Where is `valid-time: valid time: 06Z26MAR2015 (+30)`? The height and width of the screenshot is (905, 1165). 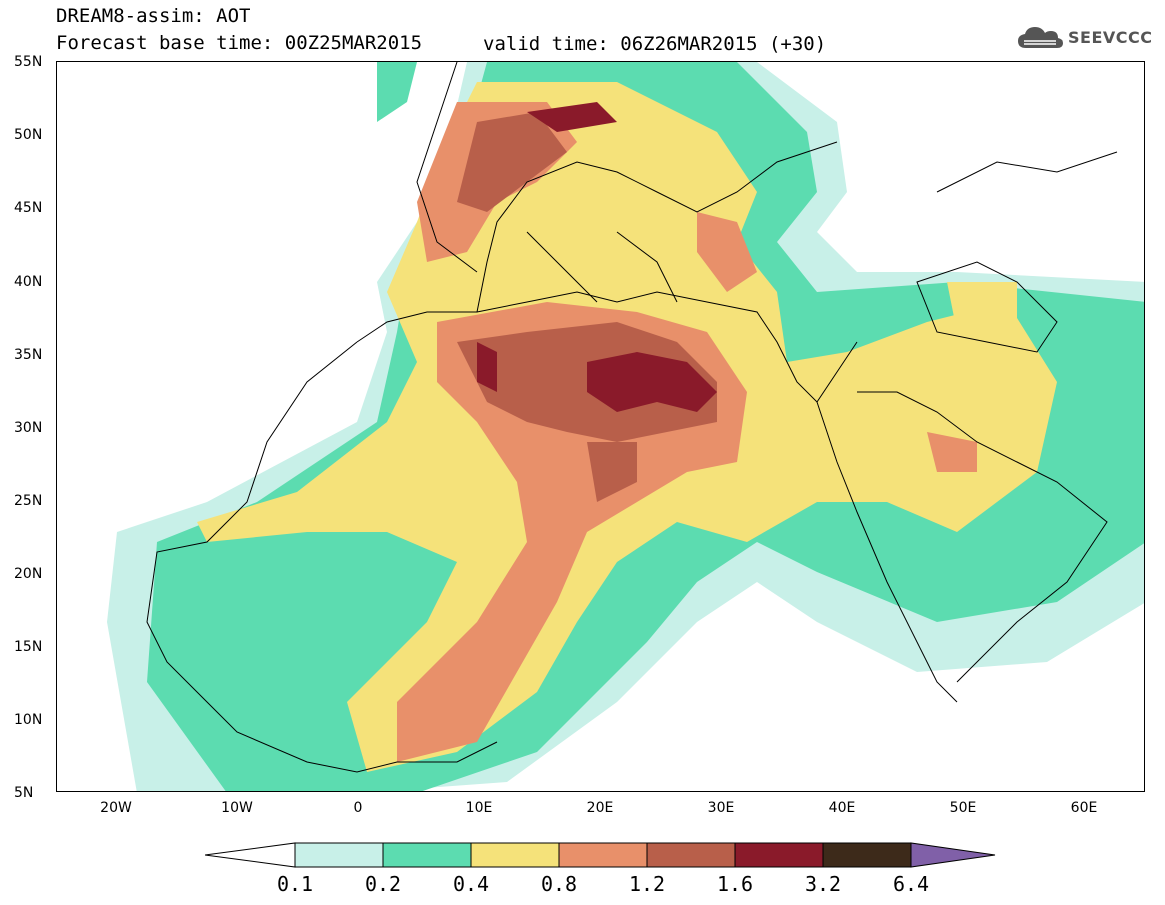 valid-time: valid time: 06Z26MAR2015 (+30) is located at coordinates (655, 44).